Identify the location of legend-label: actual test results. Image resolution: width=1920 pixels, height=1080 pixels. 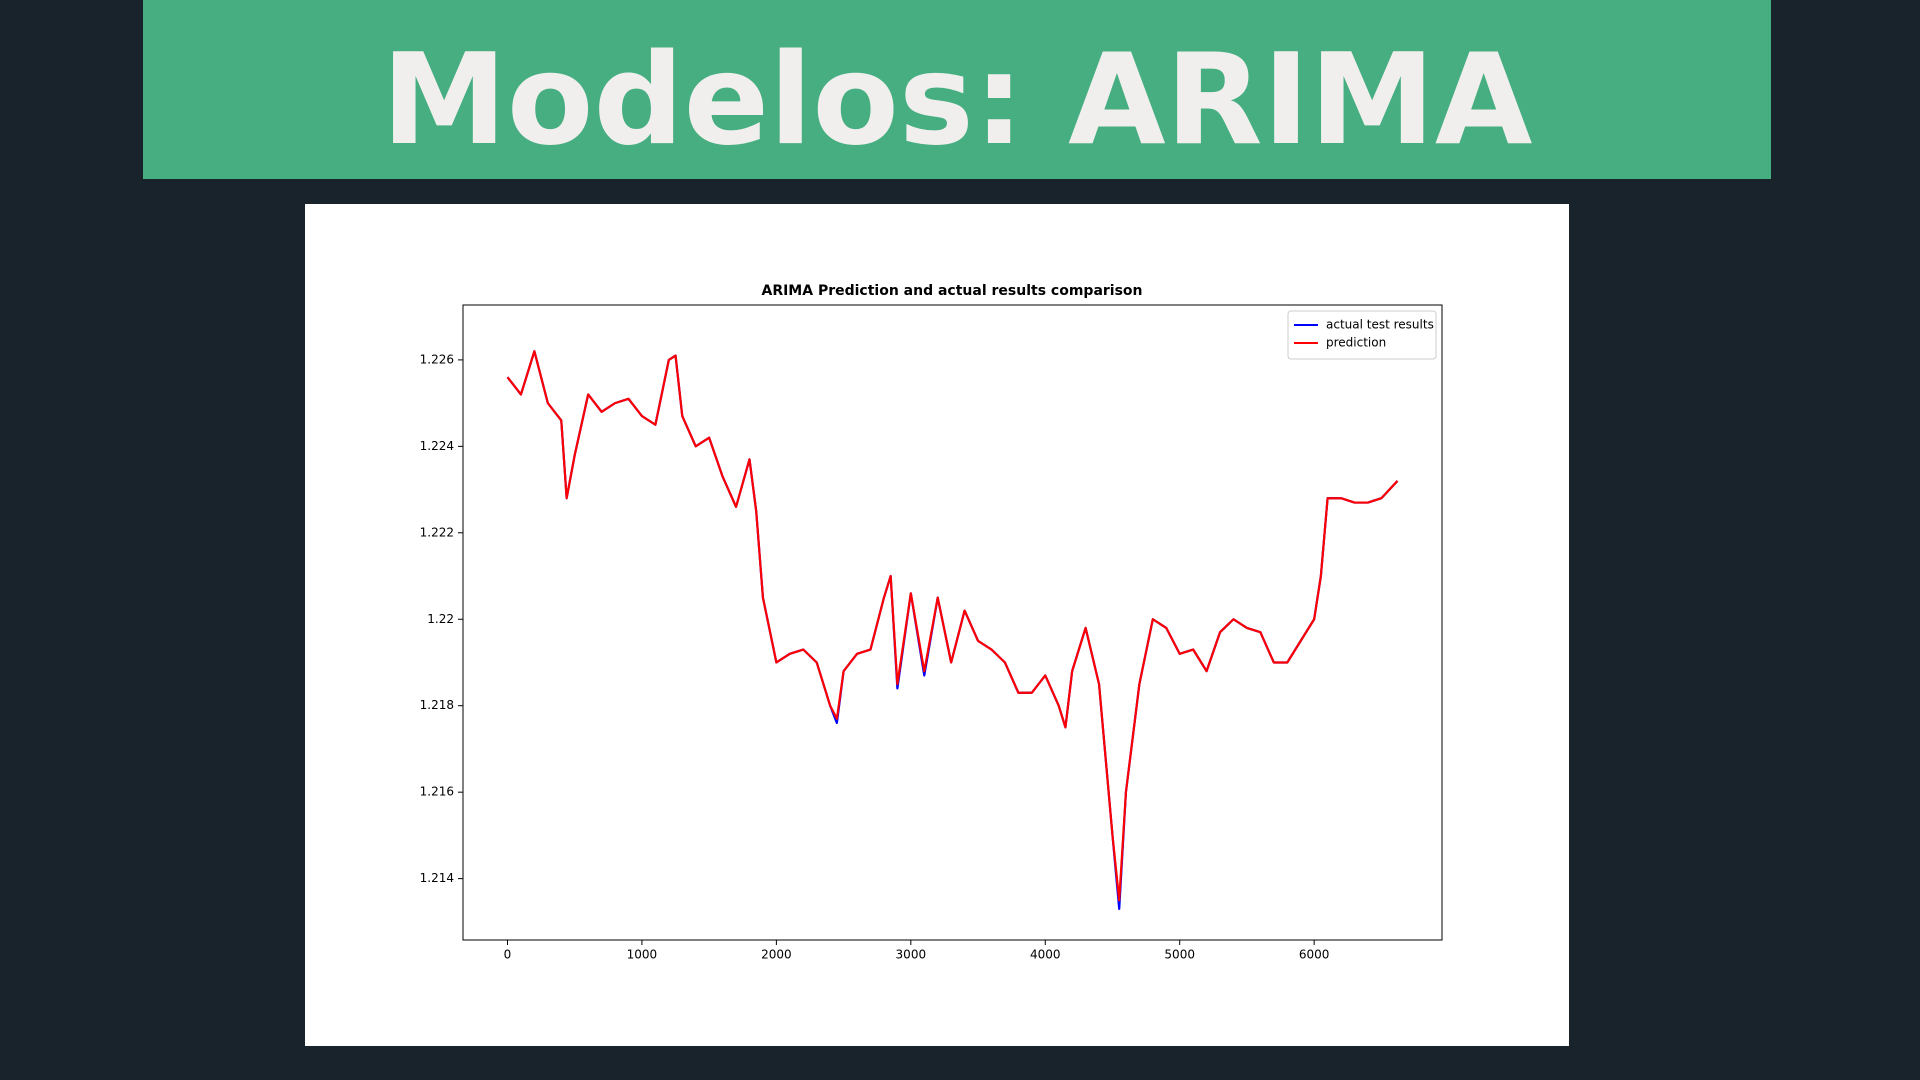
(1380, 325).